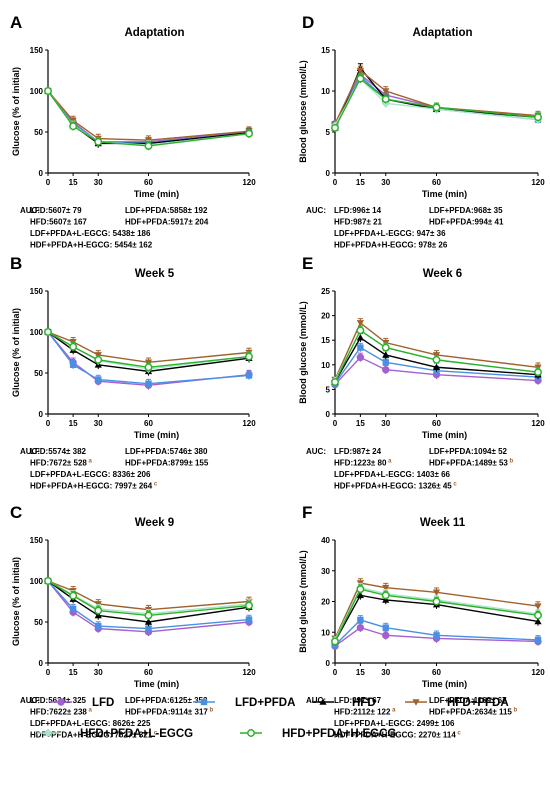 This screenshot has width=550, height=802. I want to click on auc-value: LFD:5574± 382, so click(58, 451).